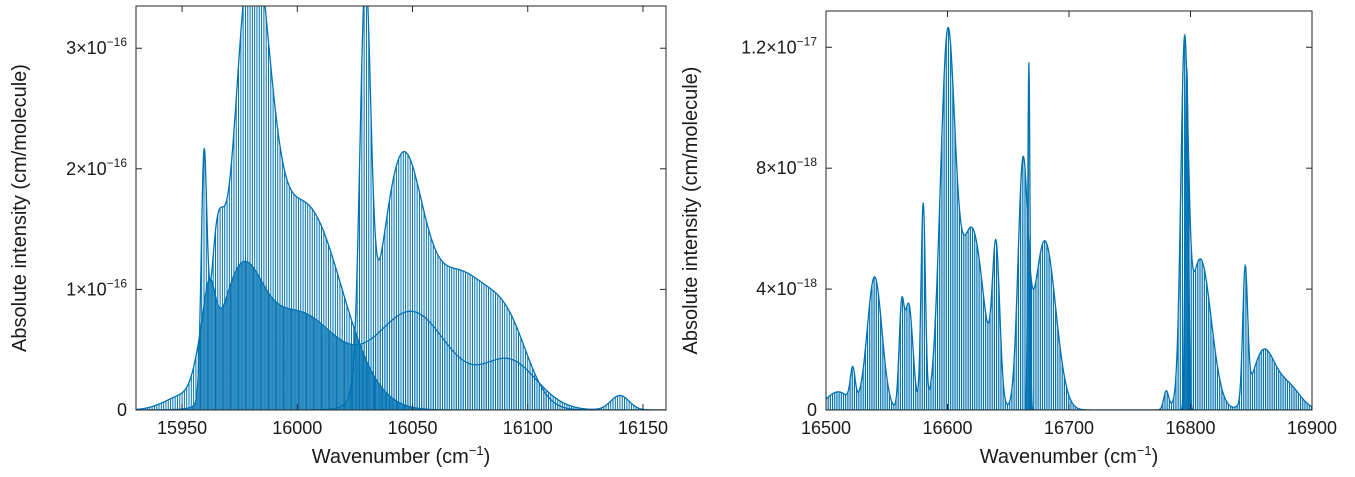  Describe the element at coordinates (96, 287) in the screenshot. I see `y-tick-label: 1×10⁻¹⁶` at that location.